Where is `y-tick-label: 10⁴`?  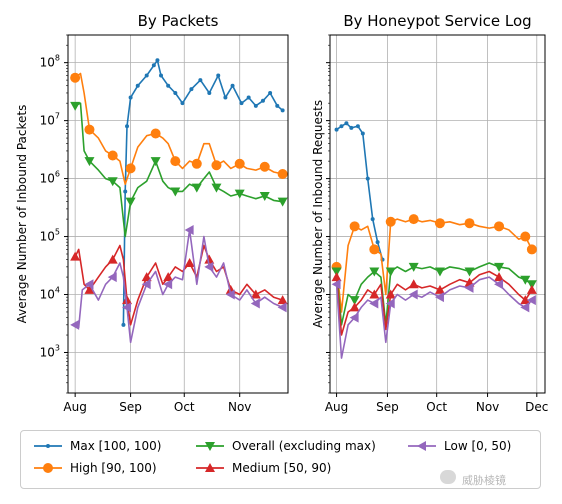 y-tick-label: 10⁴ is located at coordinates (50, 294).